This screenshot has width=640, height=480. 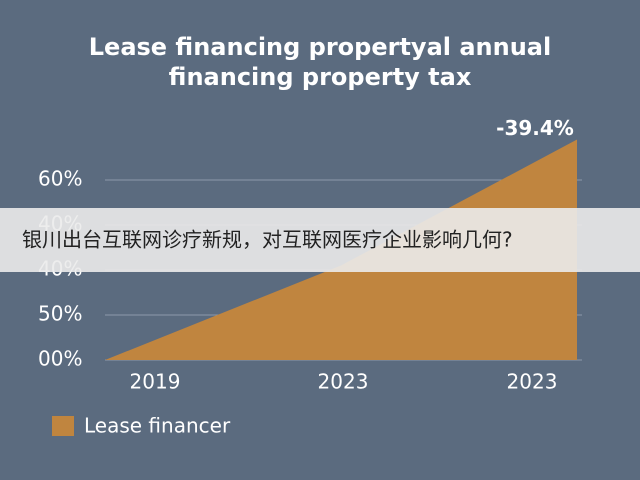 I want to click on y-tick-label: 50%, so click(x=60, y=314).